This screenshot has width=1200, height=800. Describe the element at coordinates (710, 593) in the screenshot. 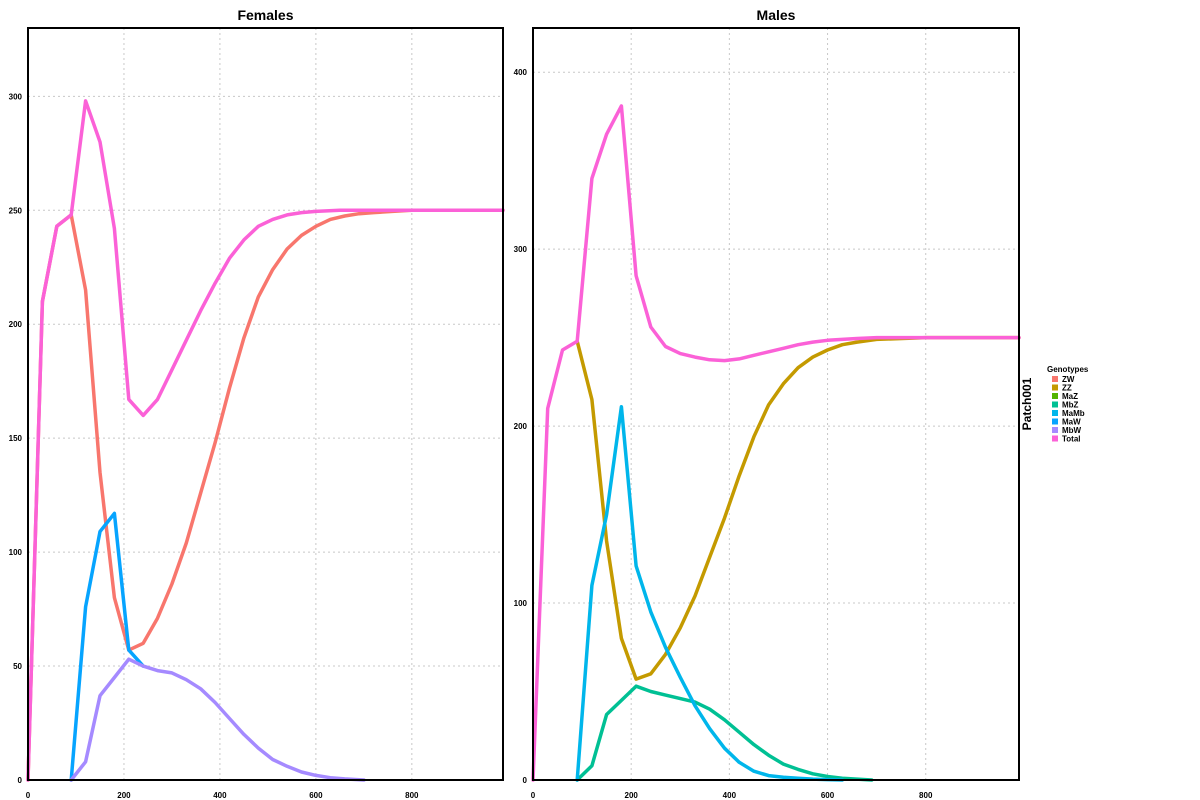

I see `series-line-males-mamb` at that location.